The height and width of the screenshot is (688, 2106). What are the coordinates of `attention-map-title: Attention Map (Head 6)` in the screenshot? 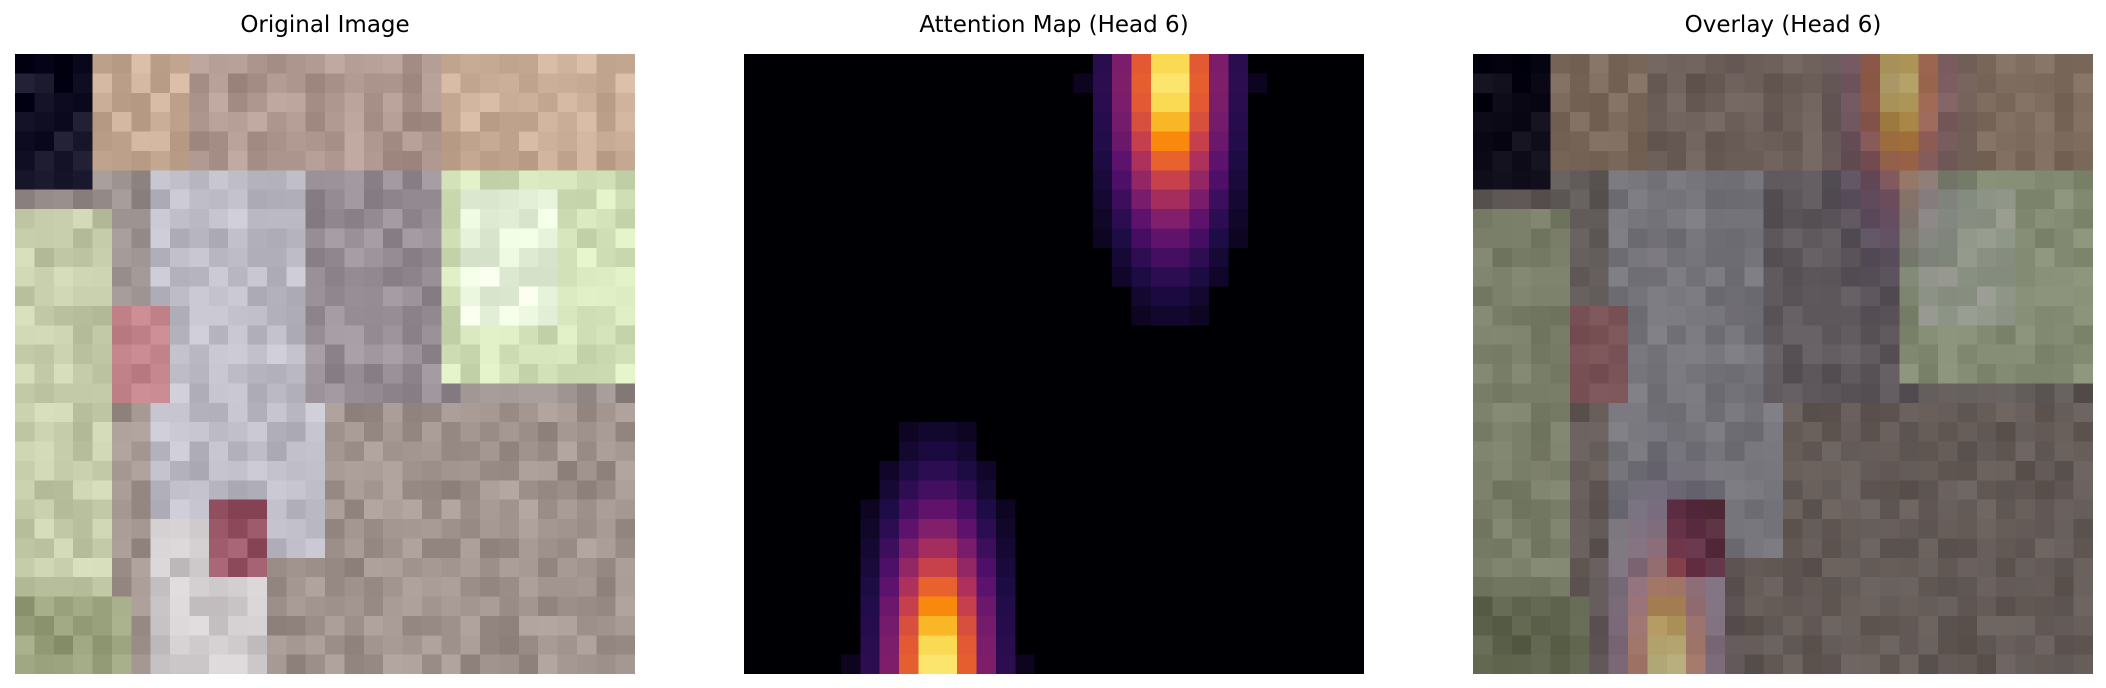 It's located at (1054, 25).